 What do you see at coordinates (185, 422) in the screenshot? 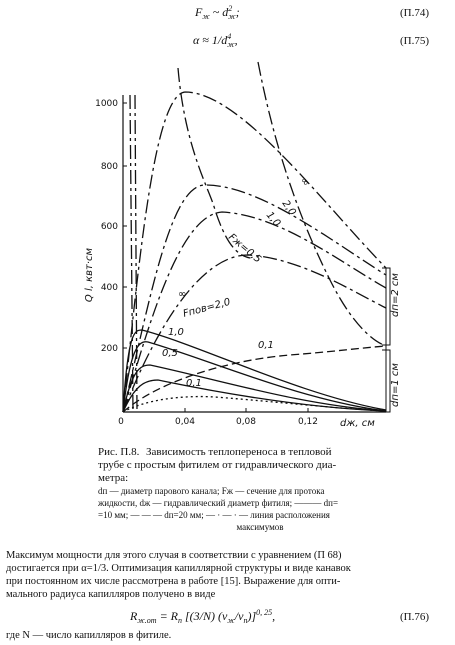
I see `x-tick-label: 0,04` at bounding box center [185, 422].